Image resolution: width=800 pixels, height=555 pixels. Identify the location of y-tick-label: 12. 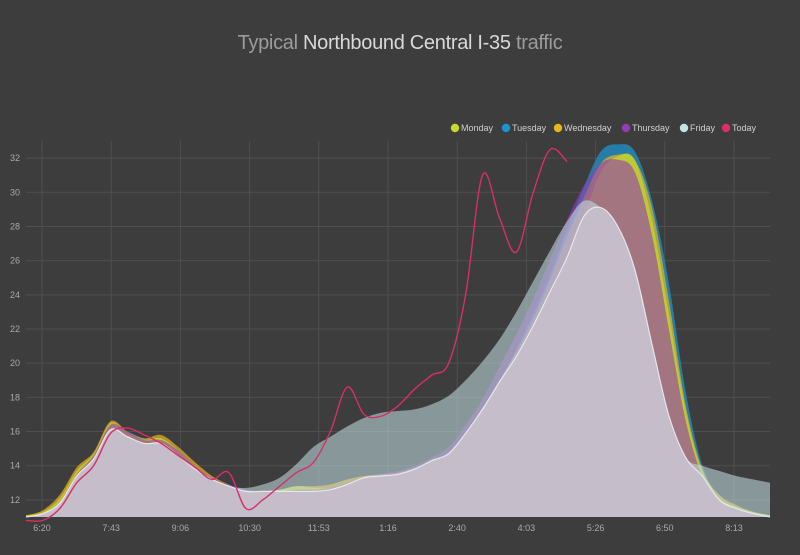
(15, 500).